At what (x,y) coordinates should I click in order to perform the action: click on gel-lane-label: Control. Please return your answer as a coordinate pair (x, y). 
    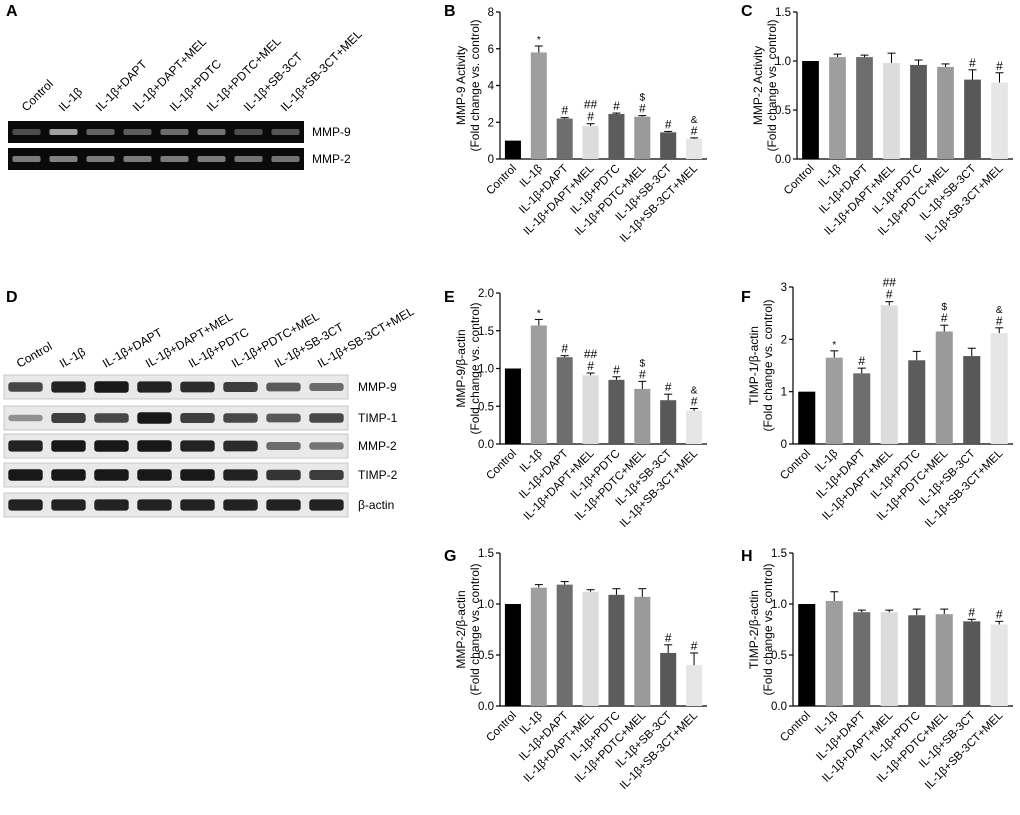
    Looking at the image, I should click on (37, 95).